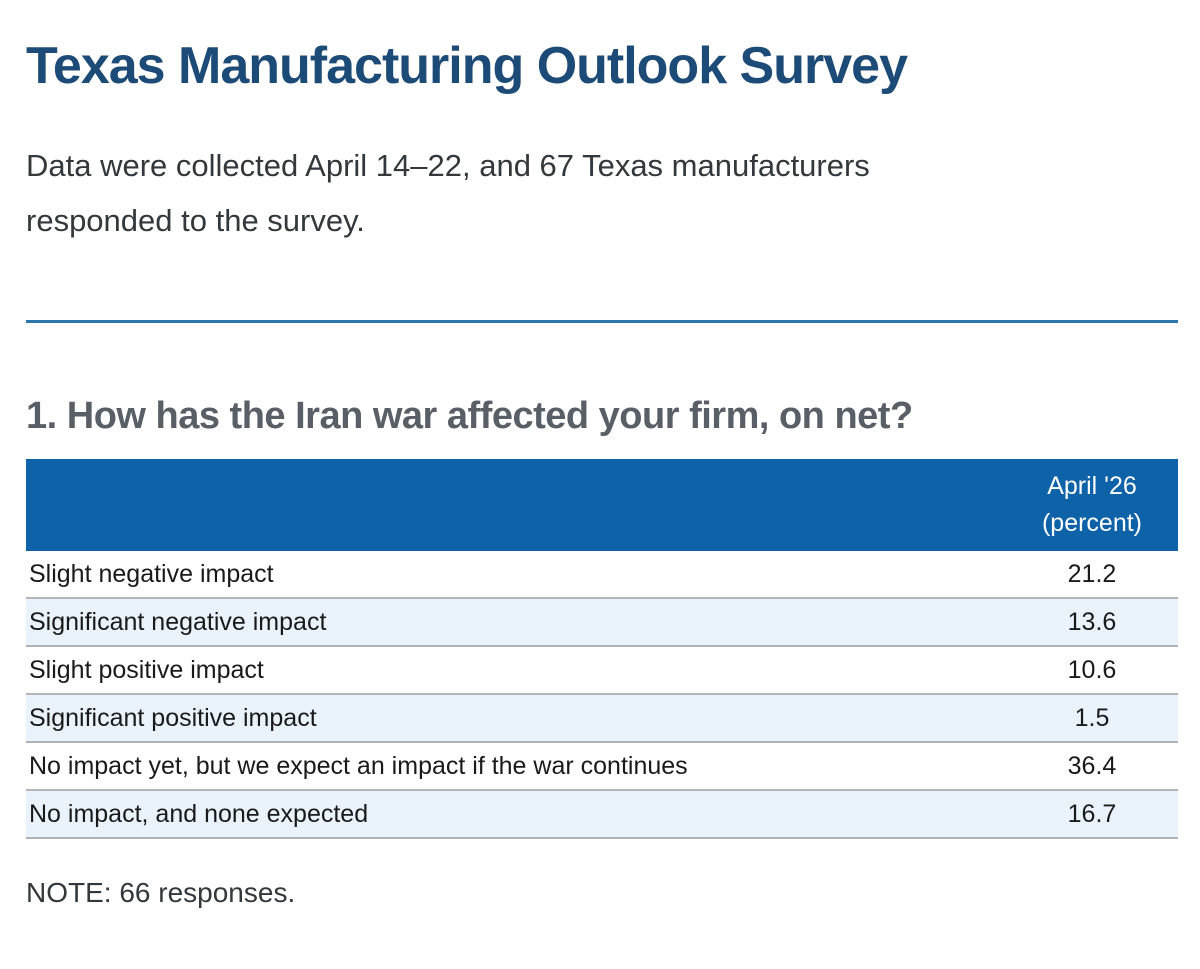 The width and height of the screenshot is (1200, 969). What do you see at coordinates (1092, 621) in the screenshot?
I see `row-value: 13.6` at bounding box center [1092, 621].